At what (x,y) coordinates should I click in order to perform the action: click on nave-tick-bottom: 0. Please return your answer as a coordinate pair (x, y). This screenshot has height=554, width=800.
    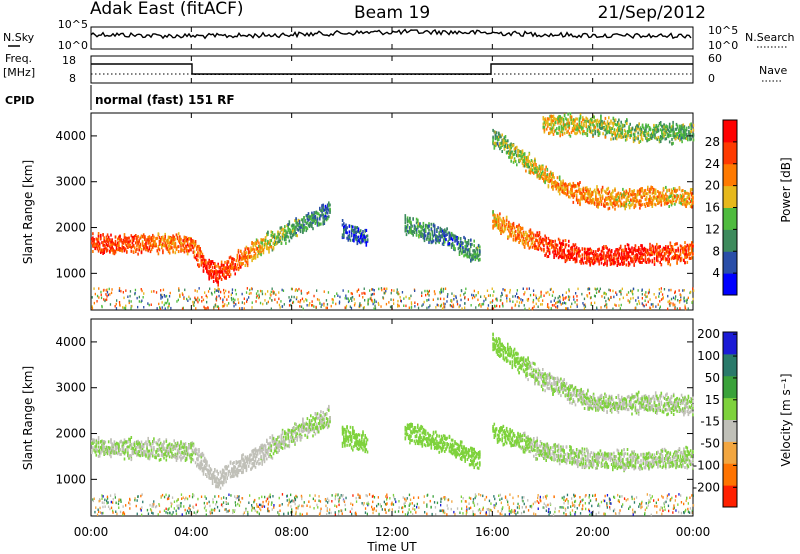
    Looking at the image, I should click on (711, 78).